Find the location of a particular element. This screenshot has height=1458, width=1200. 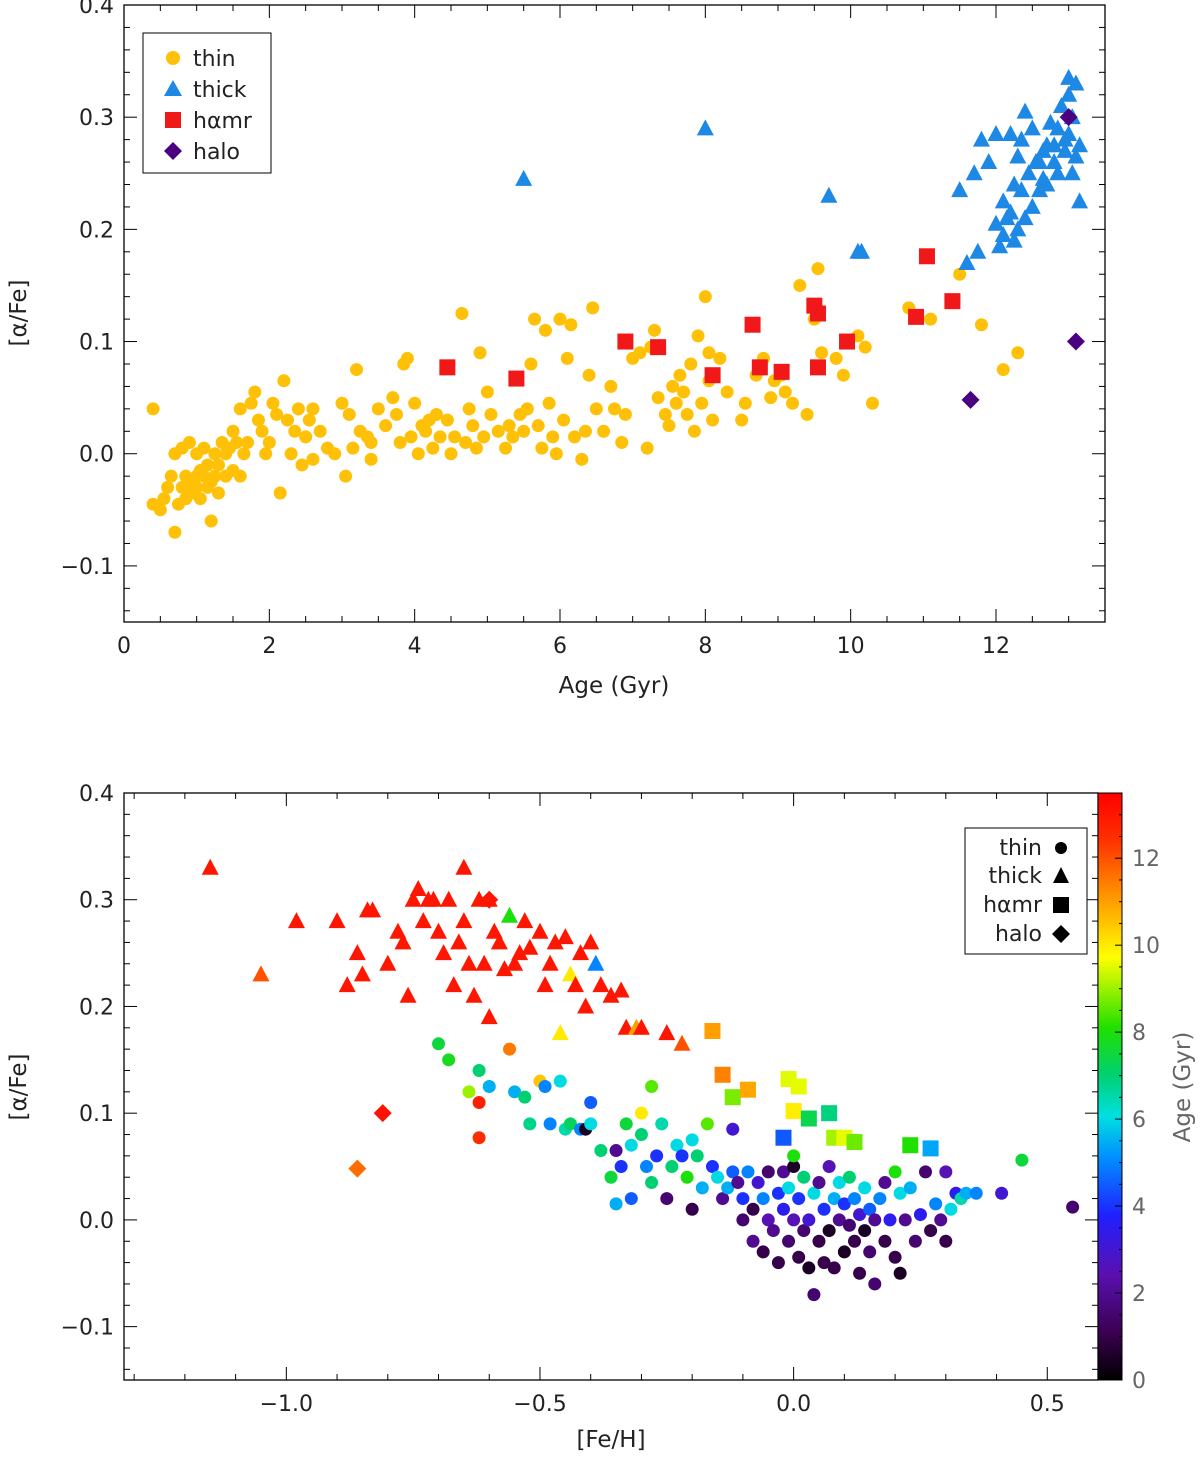

x-tick-label: 6 is located at coordinates (560, 646).